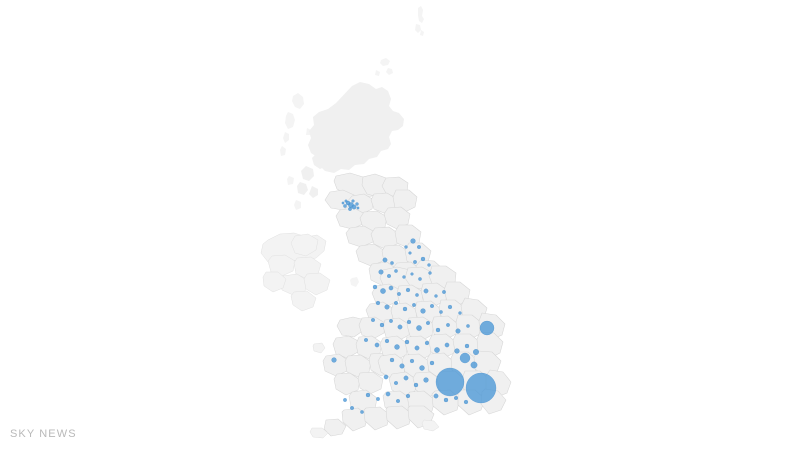 Image resolution: width=800 pixels, height=450 pixels. I want to click on island-group-hebrides, so click(295, 124).